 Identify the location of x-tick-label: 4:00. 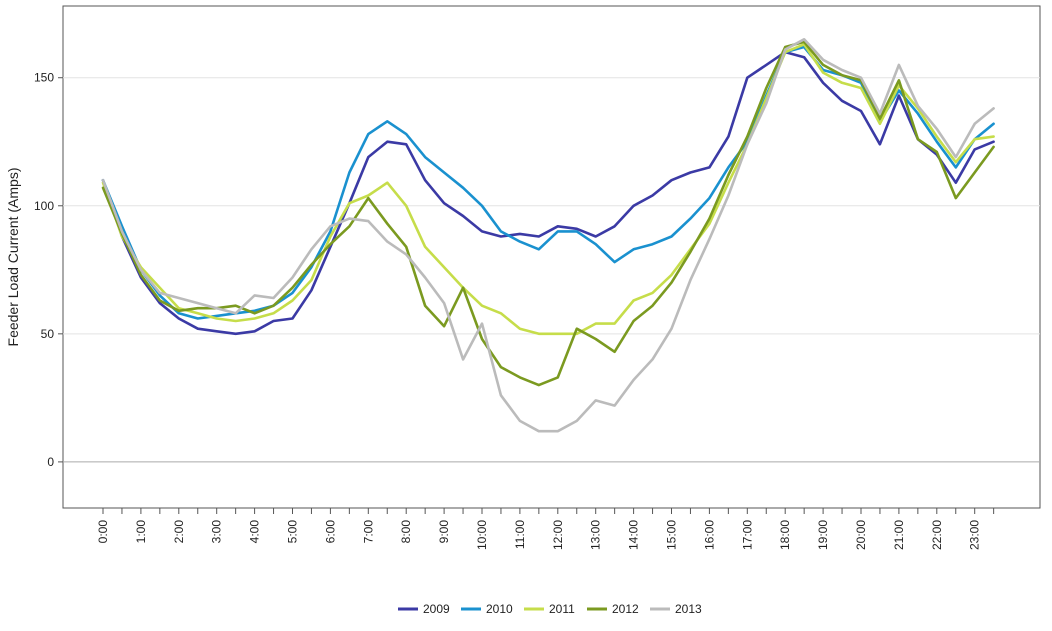
(255, 532).